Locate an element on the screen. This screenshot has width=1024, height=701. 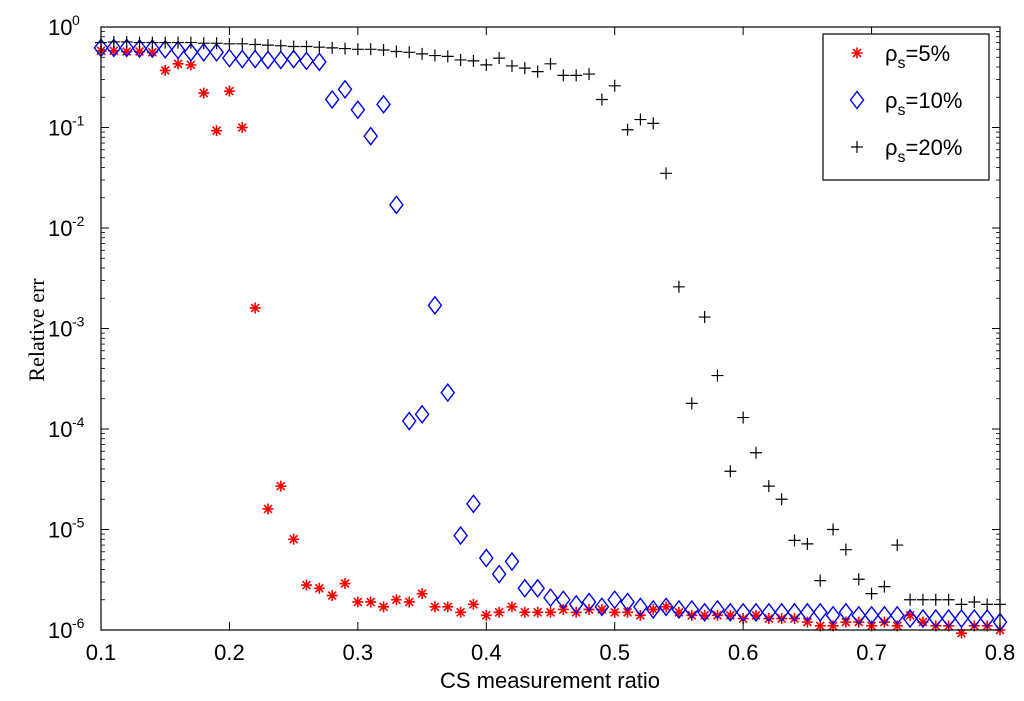
x-tick-label: 0.1 is located at coordinates (101, 652).